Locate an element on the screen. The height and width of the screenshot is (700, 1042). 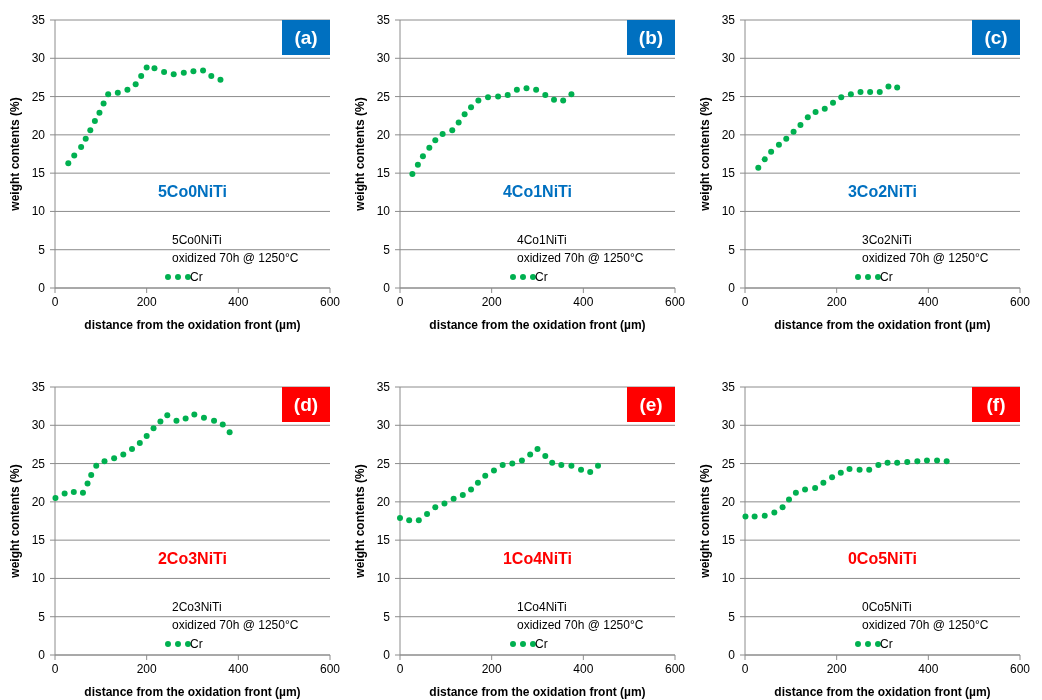
annotation: (e) is located at coordinates (651, 404).